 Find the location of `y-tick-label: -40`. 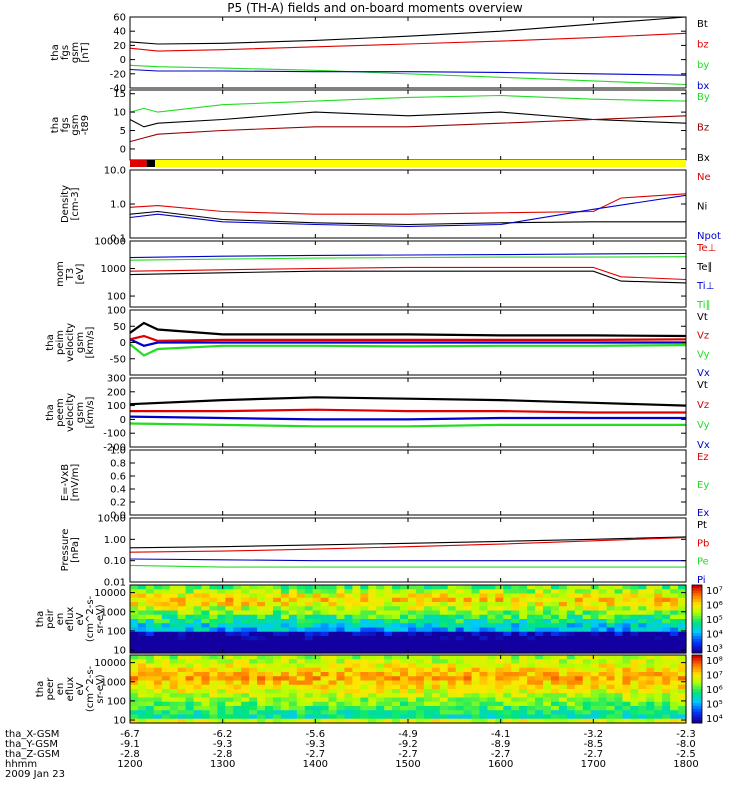

y-tick-label: -40 is located at coordinates (118, 89).